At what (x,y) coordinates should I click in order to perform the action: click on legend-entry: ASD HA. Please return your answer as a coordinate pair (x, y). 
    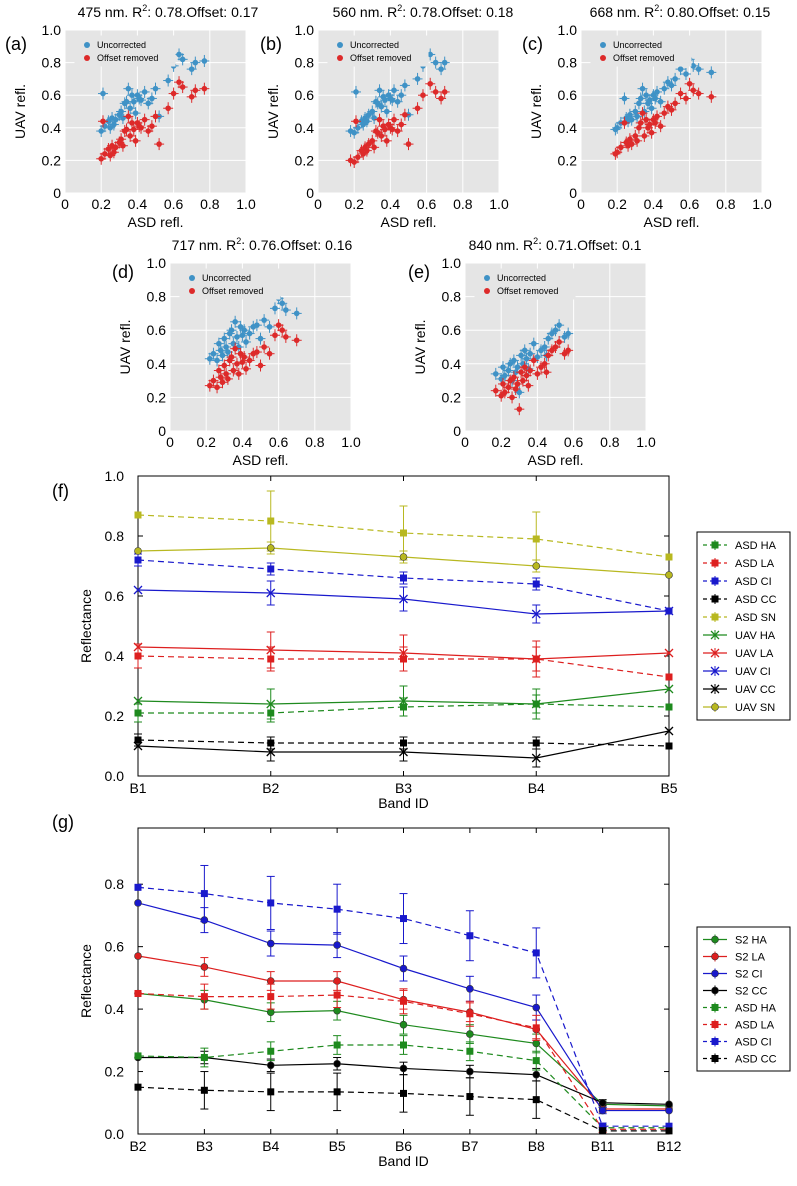
    Looking at the image, I should click on (740, 1008).